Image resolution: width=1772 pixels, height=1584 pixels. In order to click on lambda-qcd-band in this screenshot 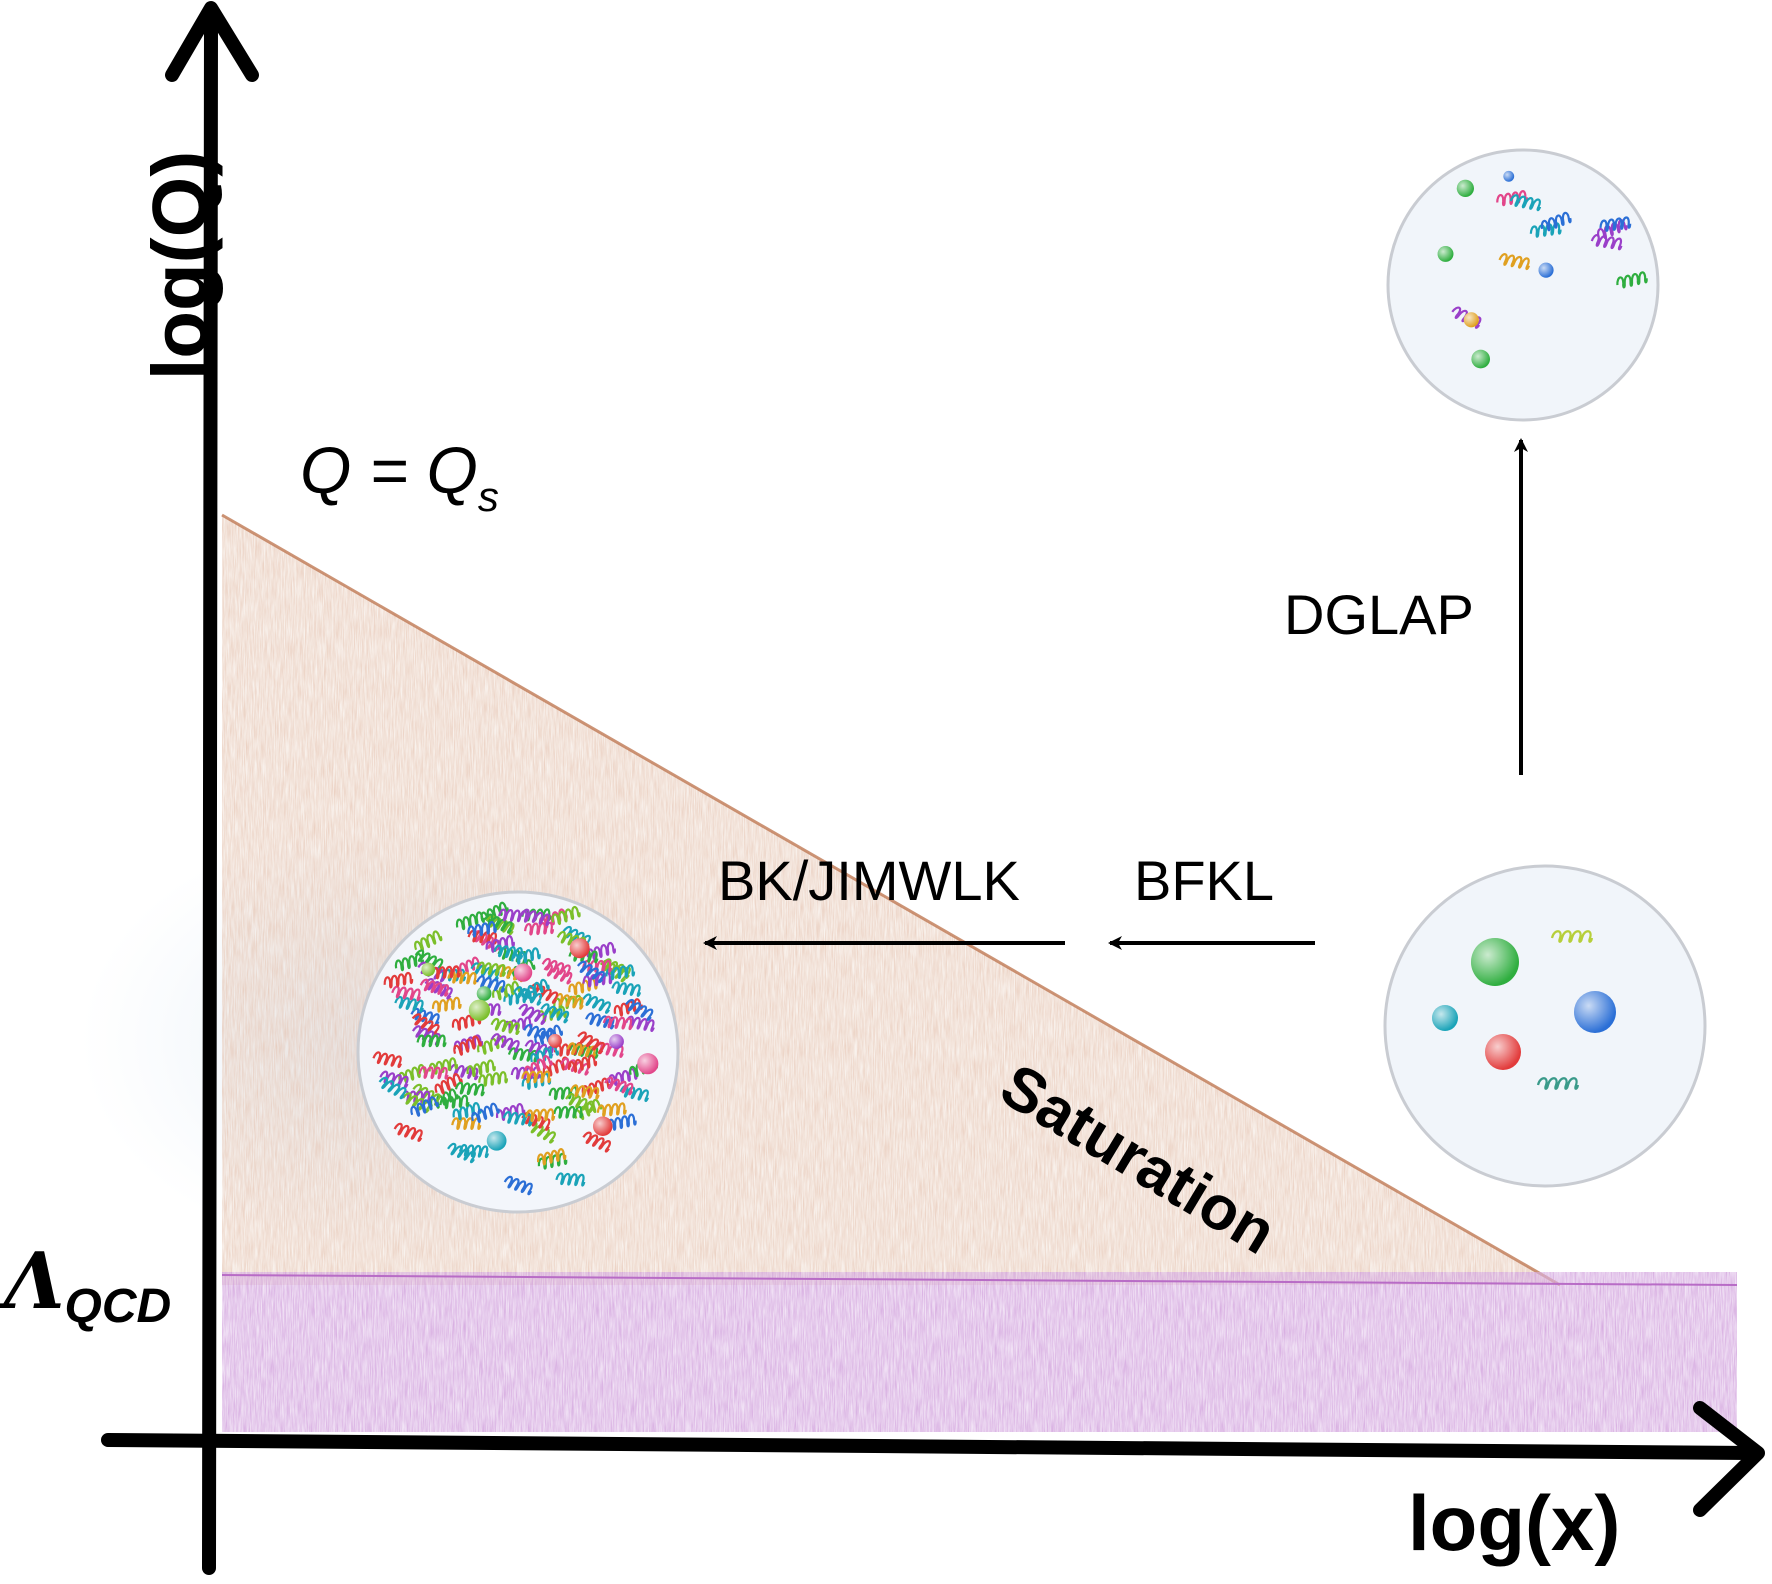, I will do `click(979, 1352)`.